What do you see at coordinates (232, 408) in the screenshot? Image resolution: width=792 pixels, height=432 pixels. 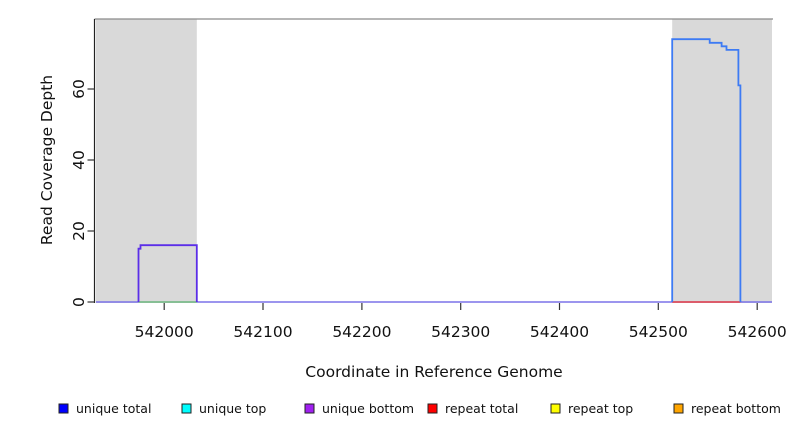 I see `legend-label: unique top` at bounding box center [232, 408].